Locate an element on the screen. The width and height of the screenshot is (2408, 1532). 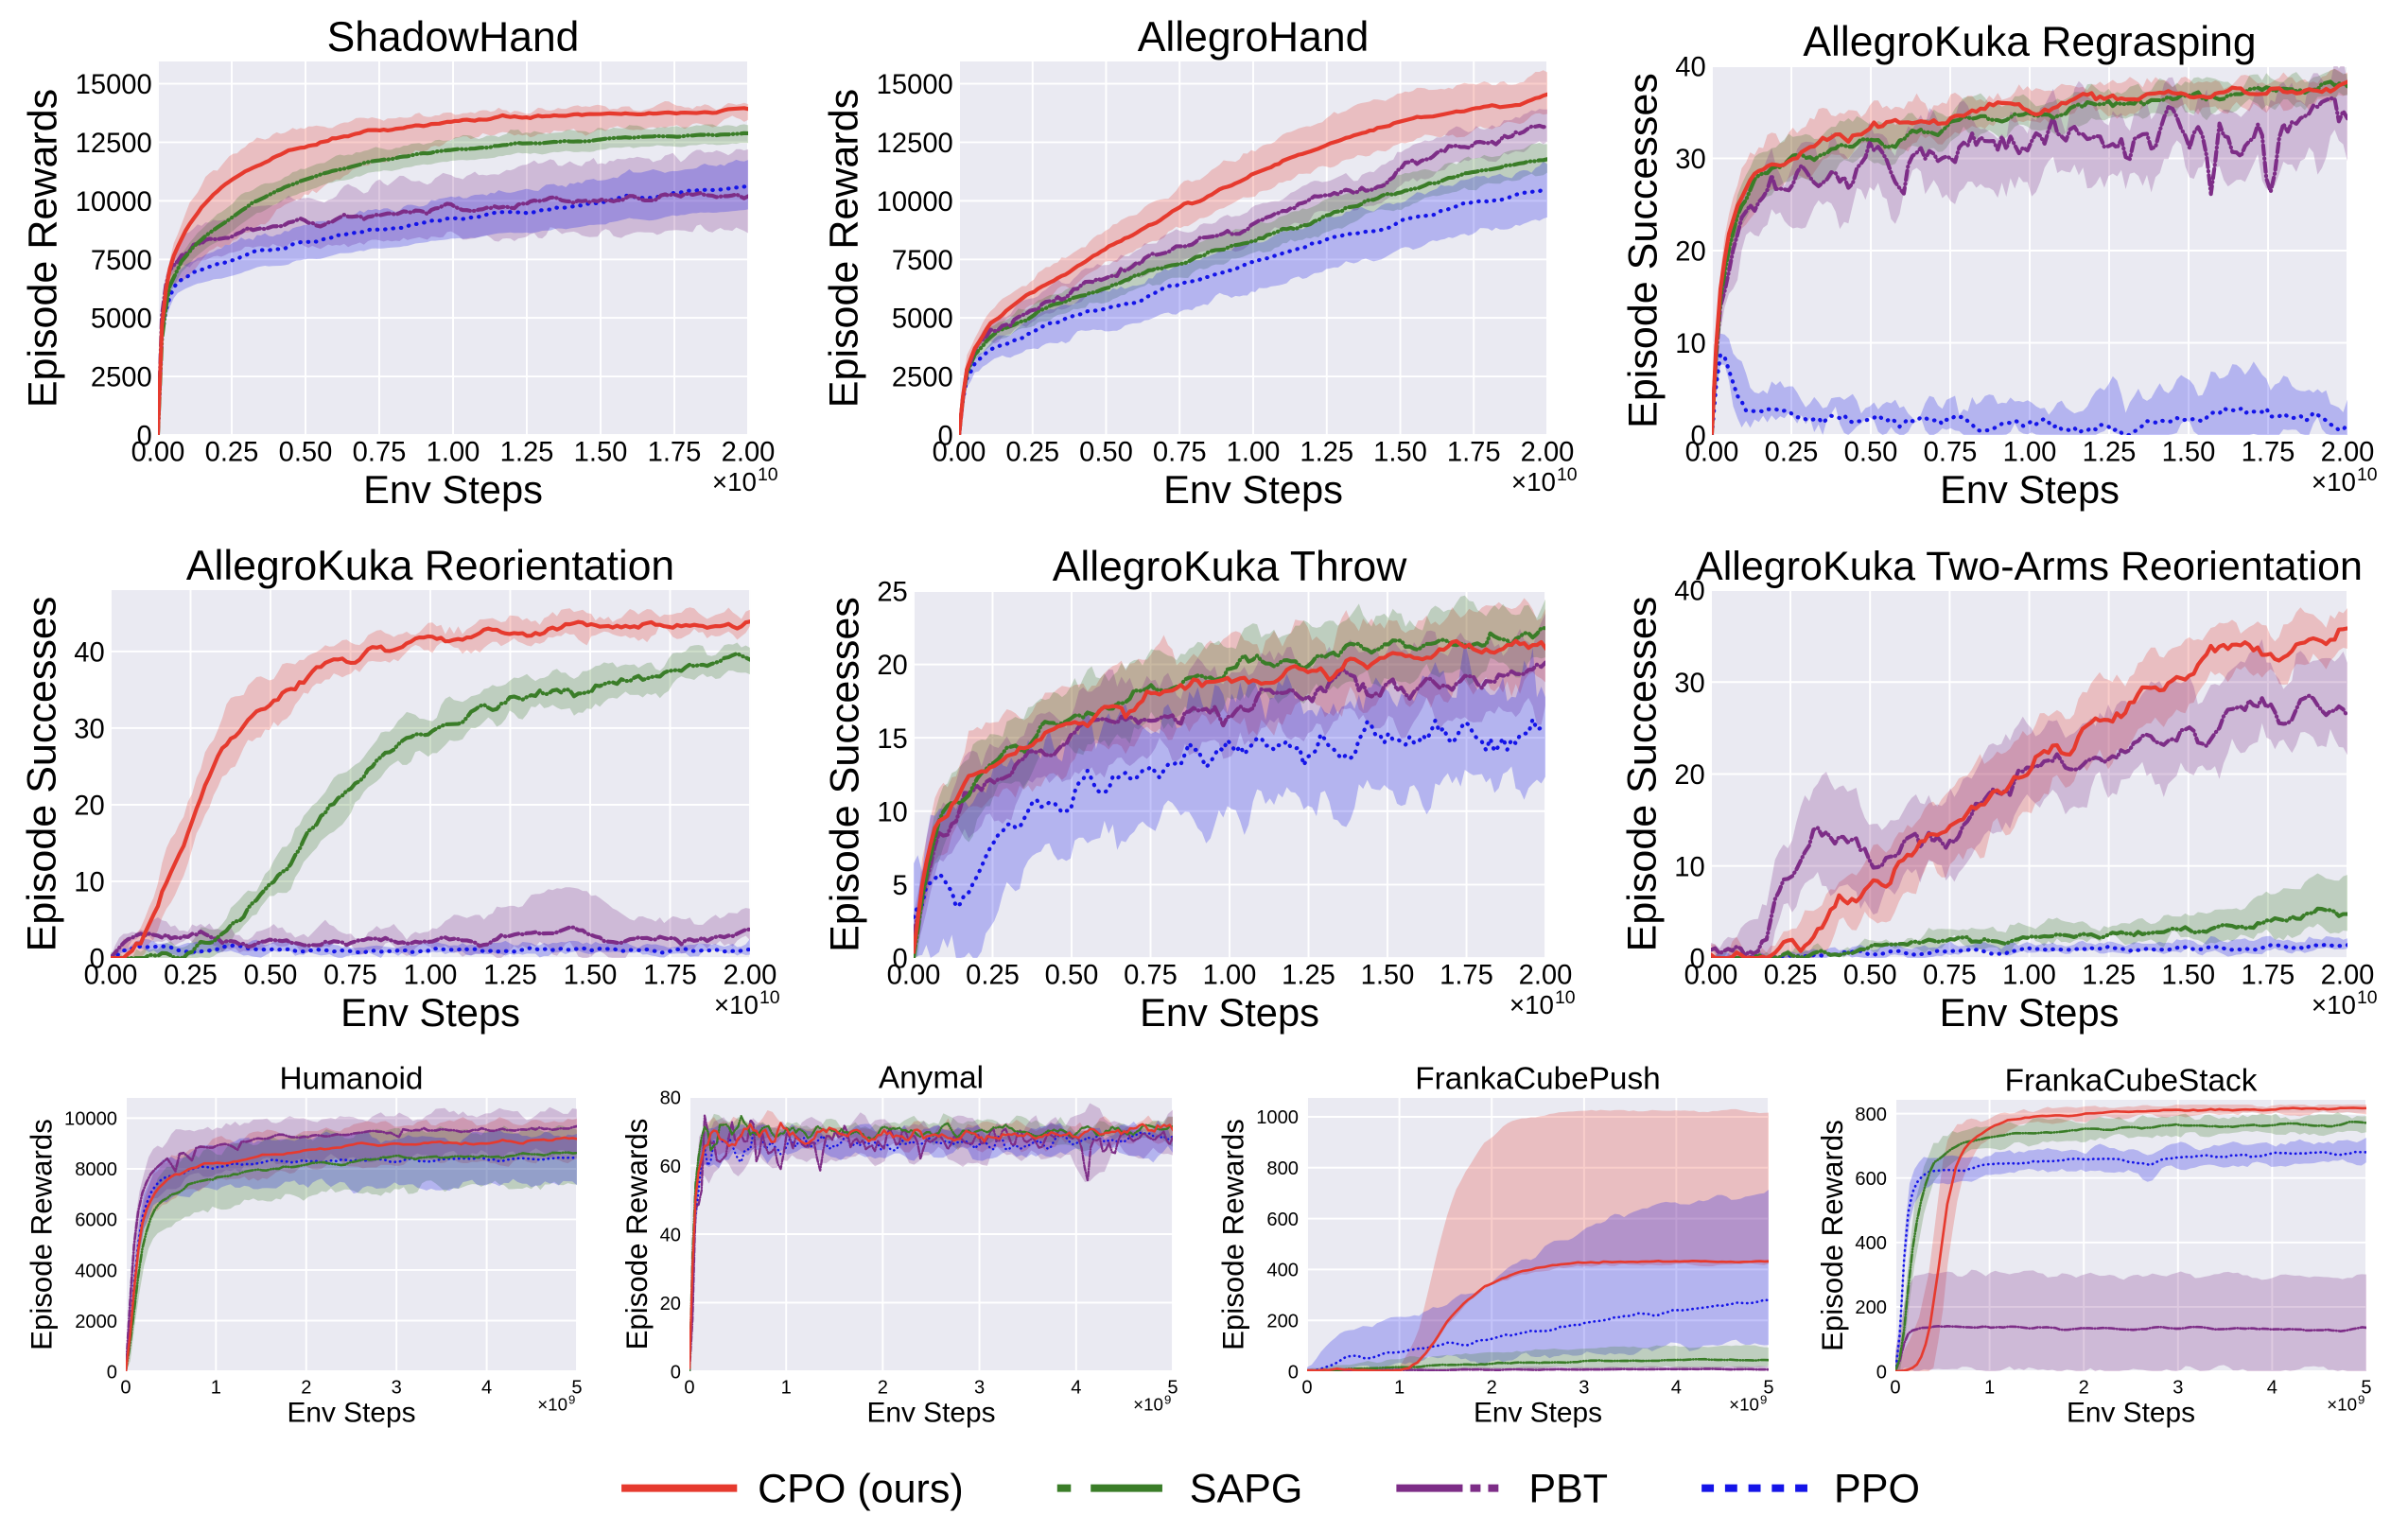
svg-text: 12500 is located at coordinates (915, 144).